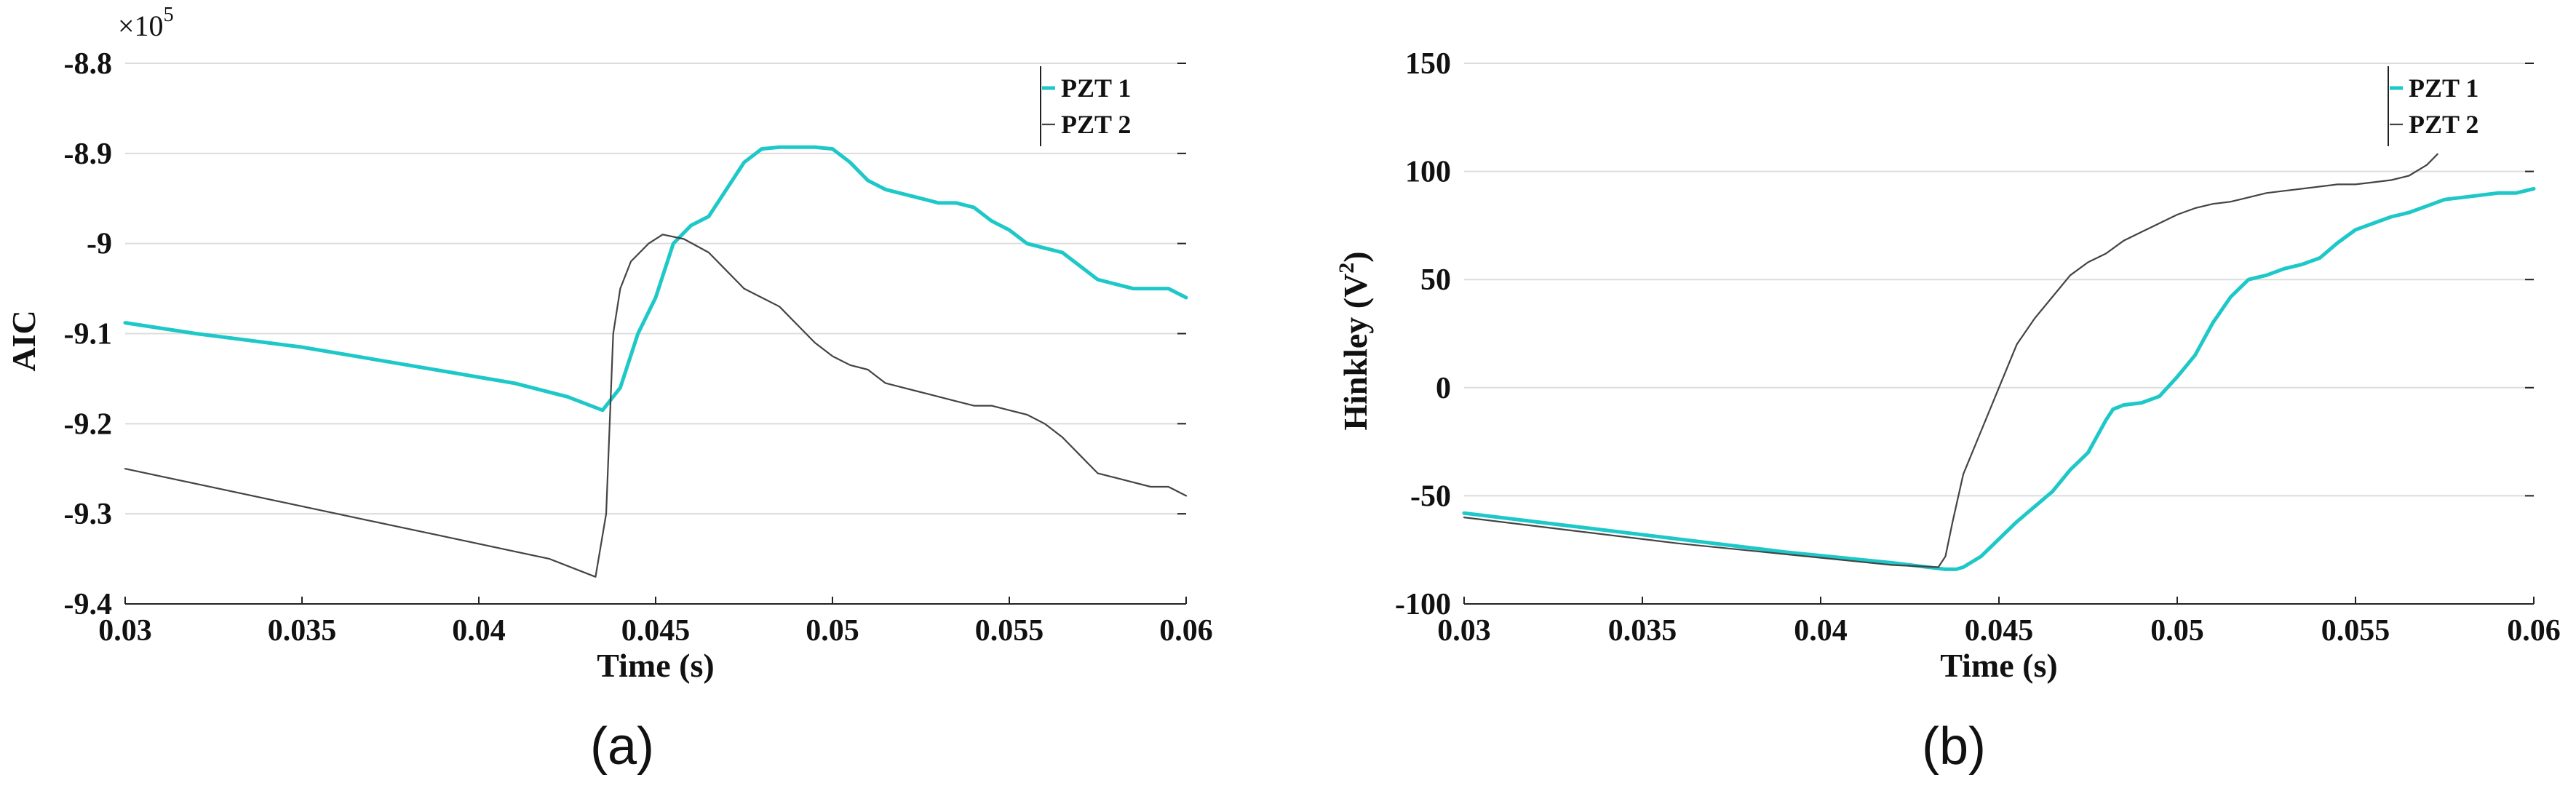 The height and width of the screenshot is (788, 2576). I want to click on y-scale-exponent-prefix: ×10, so click(141, 25).